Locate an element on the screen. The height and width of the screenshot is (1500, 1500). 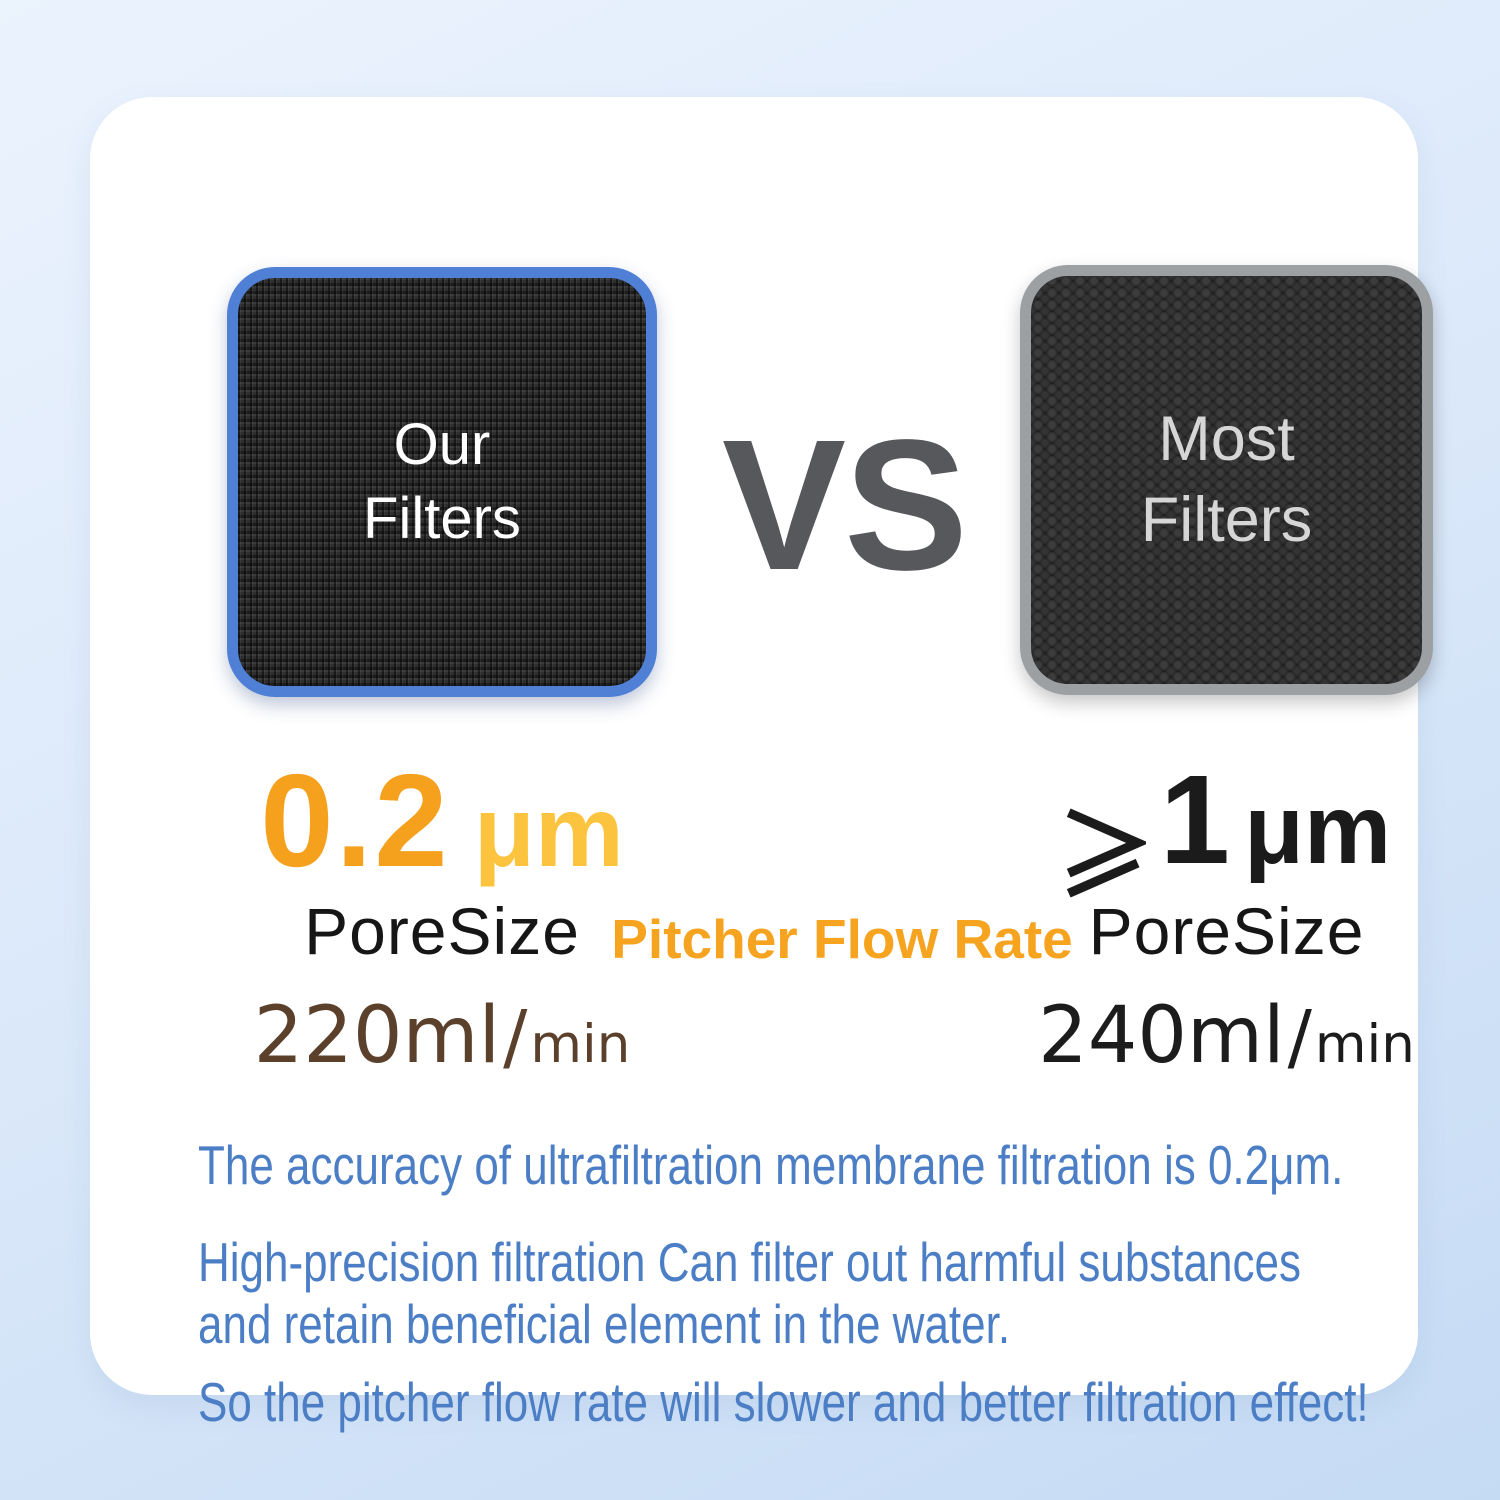
our-filter-label: Our Filters is located at coordinates (442, 481).